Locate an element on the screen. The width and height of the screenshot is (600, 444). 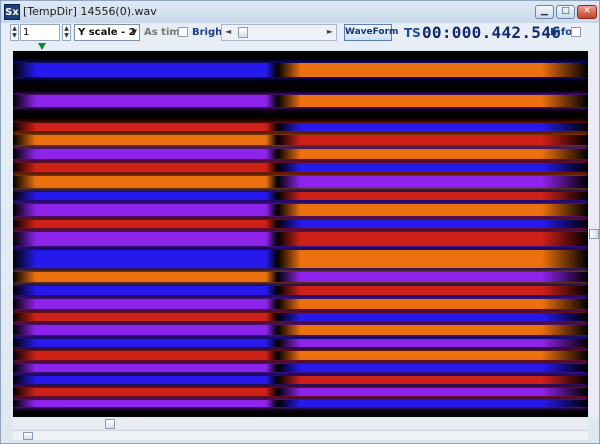
slider-thumb is located at coordinates (243, 32).